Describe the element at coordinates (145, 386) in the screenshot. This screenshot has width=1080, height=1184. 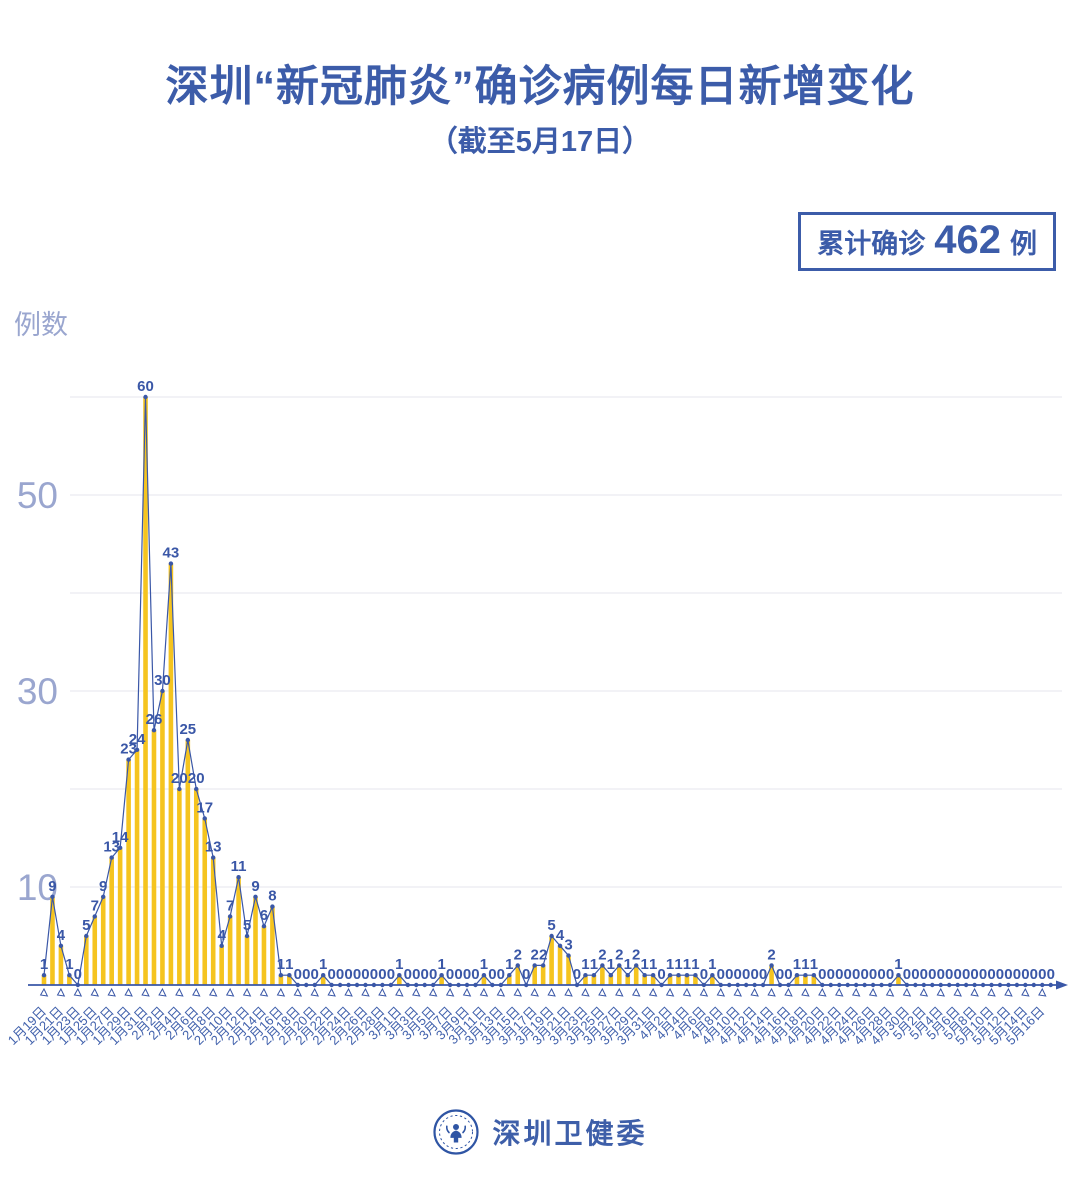
I see `value-label: 60` at that location.